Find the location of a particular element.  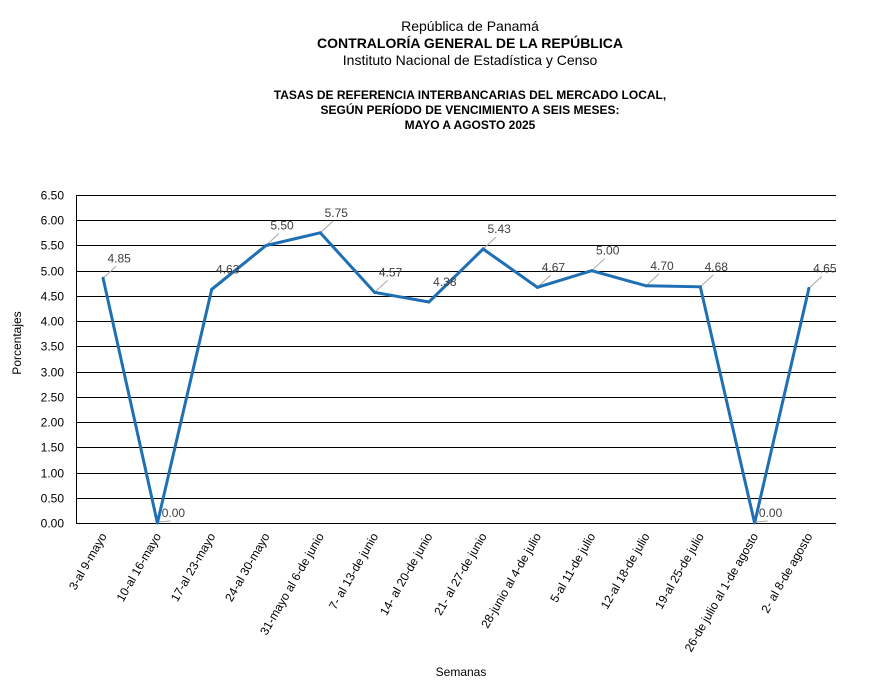

data-label: 4.68 is located at coordinates (717, 267).